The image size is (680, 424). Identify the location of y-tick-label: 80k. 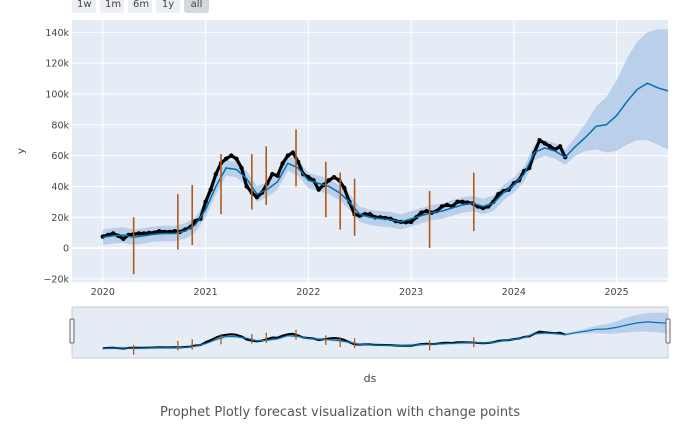
(60, 125).